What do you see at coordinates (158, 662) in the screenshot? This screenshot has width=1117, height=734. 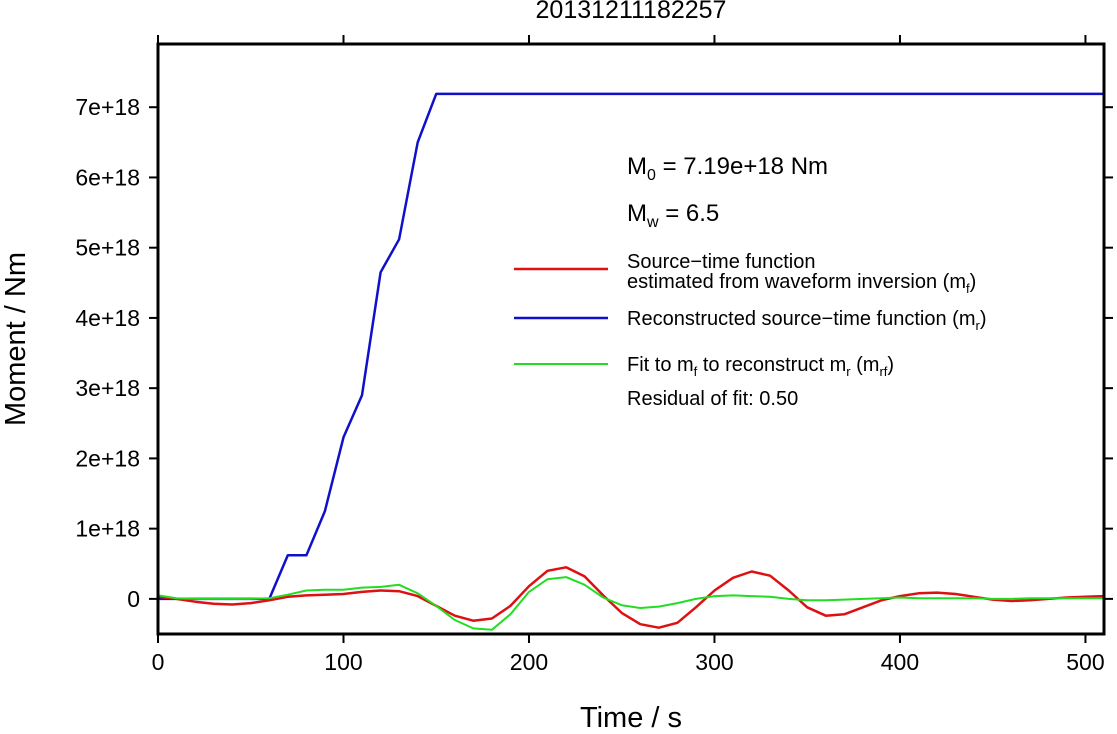 I see `x-tick-label: 0` at bounding box center [158, 662].